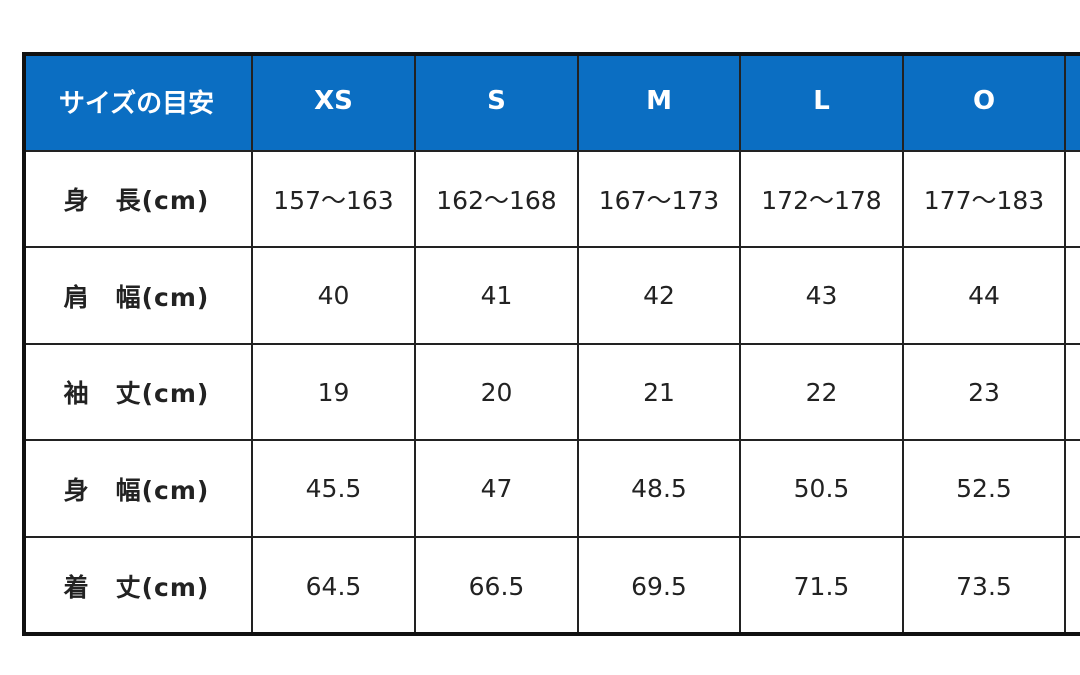  I want to click on value-cell: 172～178, so click(822, 200).